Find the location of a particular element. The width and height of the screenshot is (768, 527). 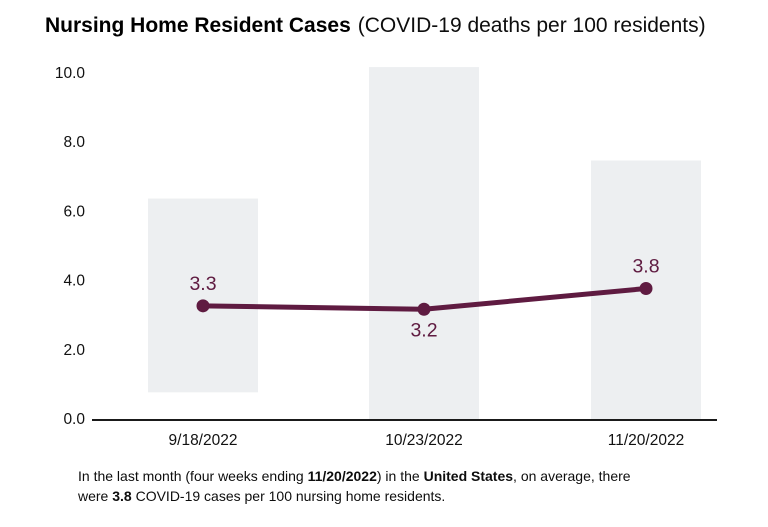

y-tick-label: 6.0 is located at coordinates (74, 211).